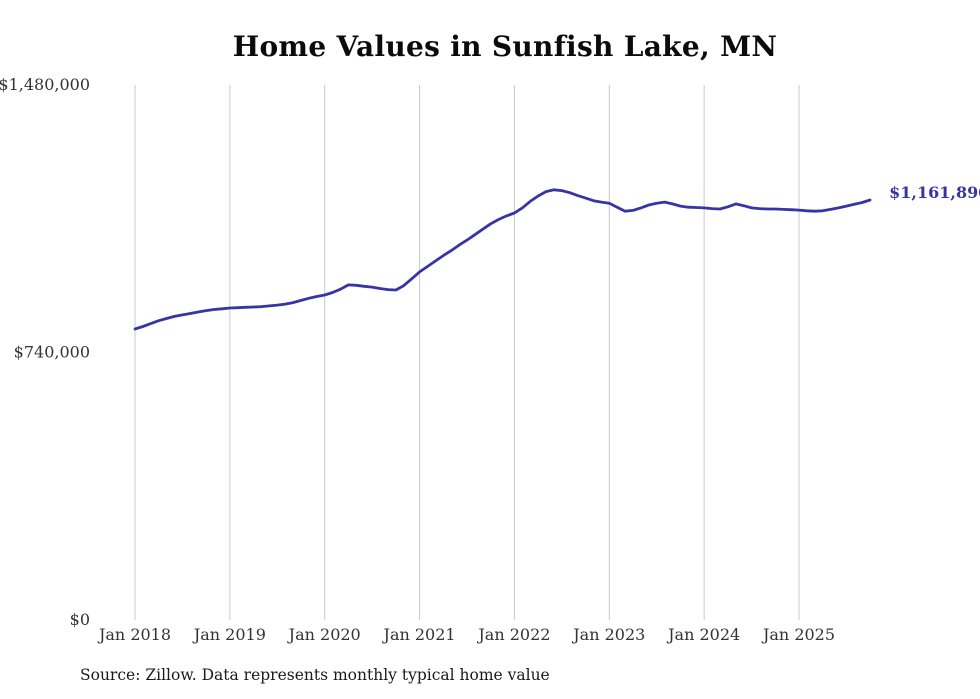 The image size is (980, 699). What do you see at coordinates (229, 634) in the screenshot?
I see `x-tick-label: Jan 2019` at bounding box center [229, 634].